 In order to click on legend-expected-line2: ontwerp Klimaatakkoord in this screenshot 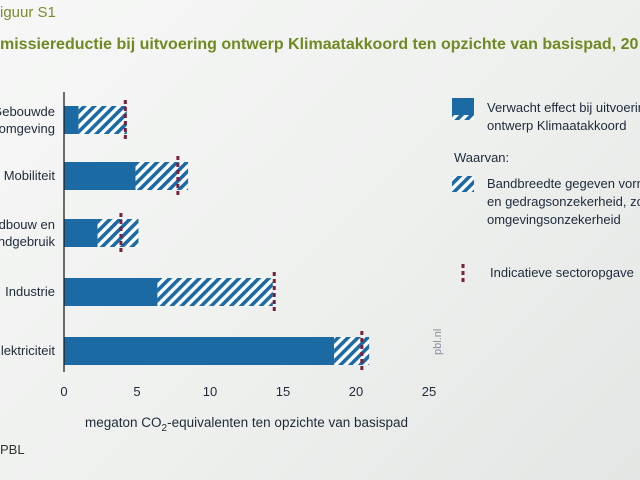, I will do `click(556, 125)`.